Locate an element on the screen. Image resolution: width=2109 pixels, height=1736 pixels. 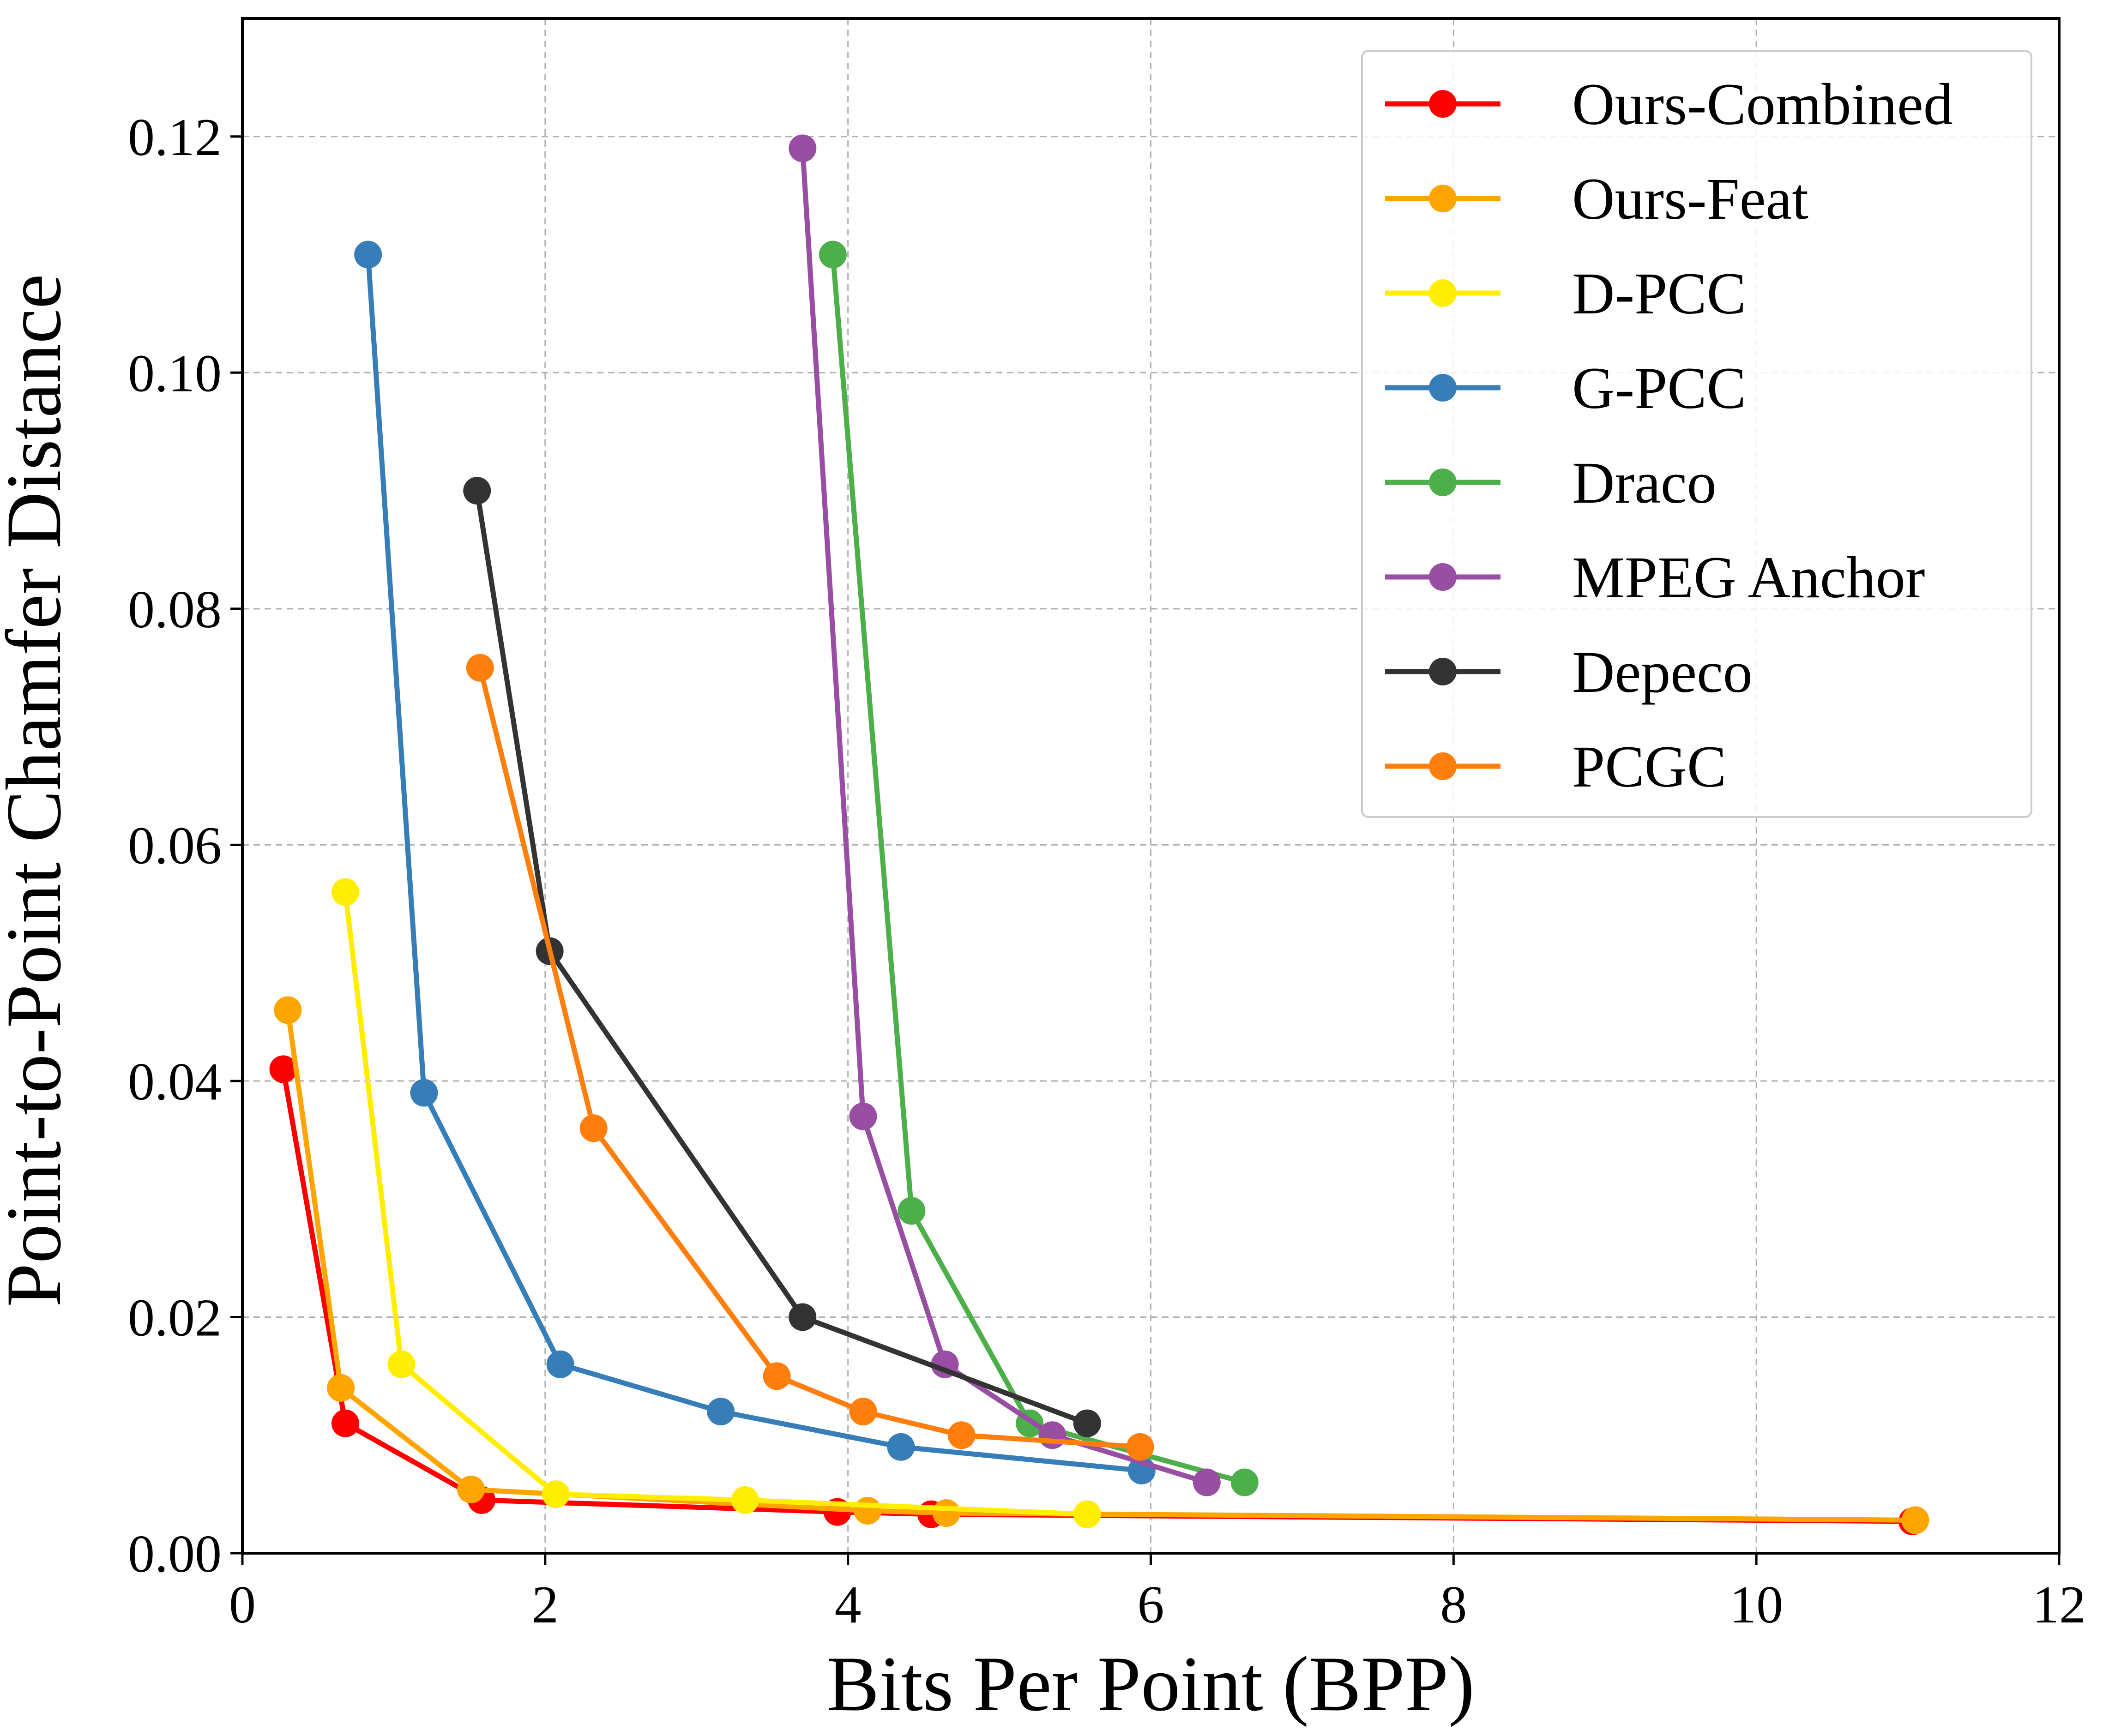
series-line-pcgc is located at coordinates (810, 1058).